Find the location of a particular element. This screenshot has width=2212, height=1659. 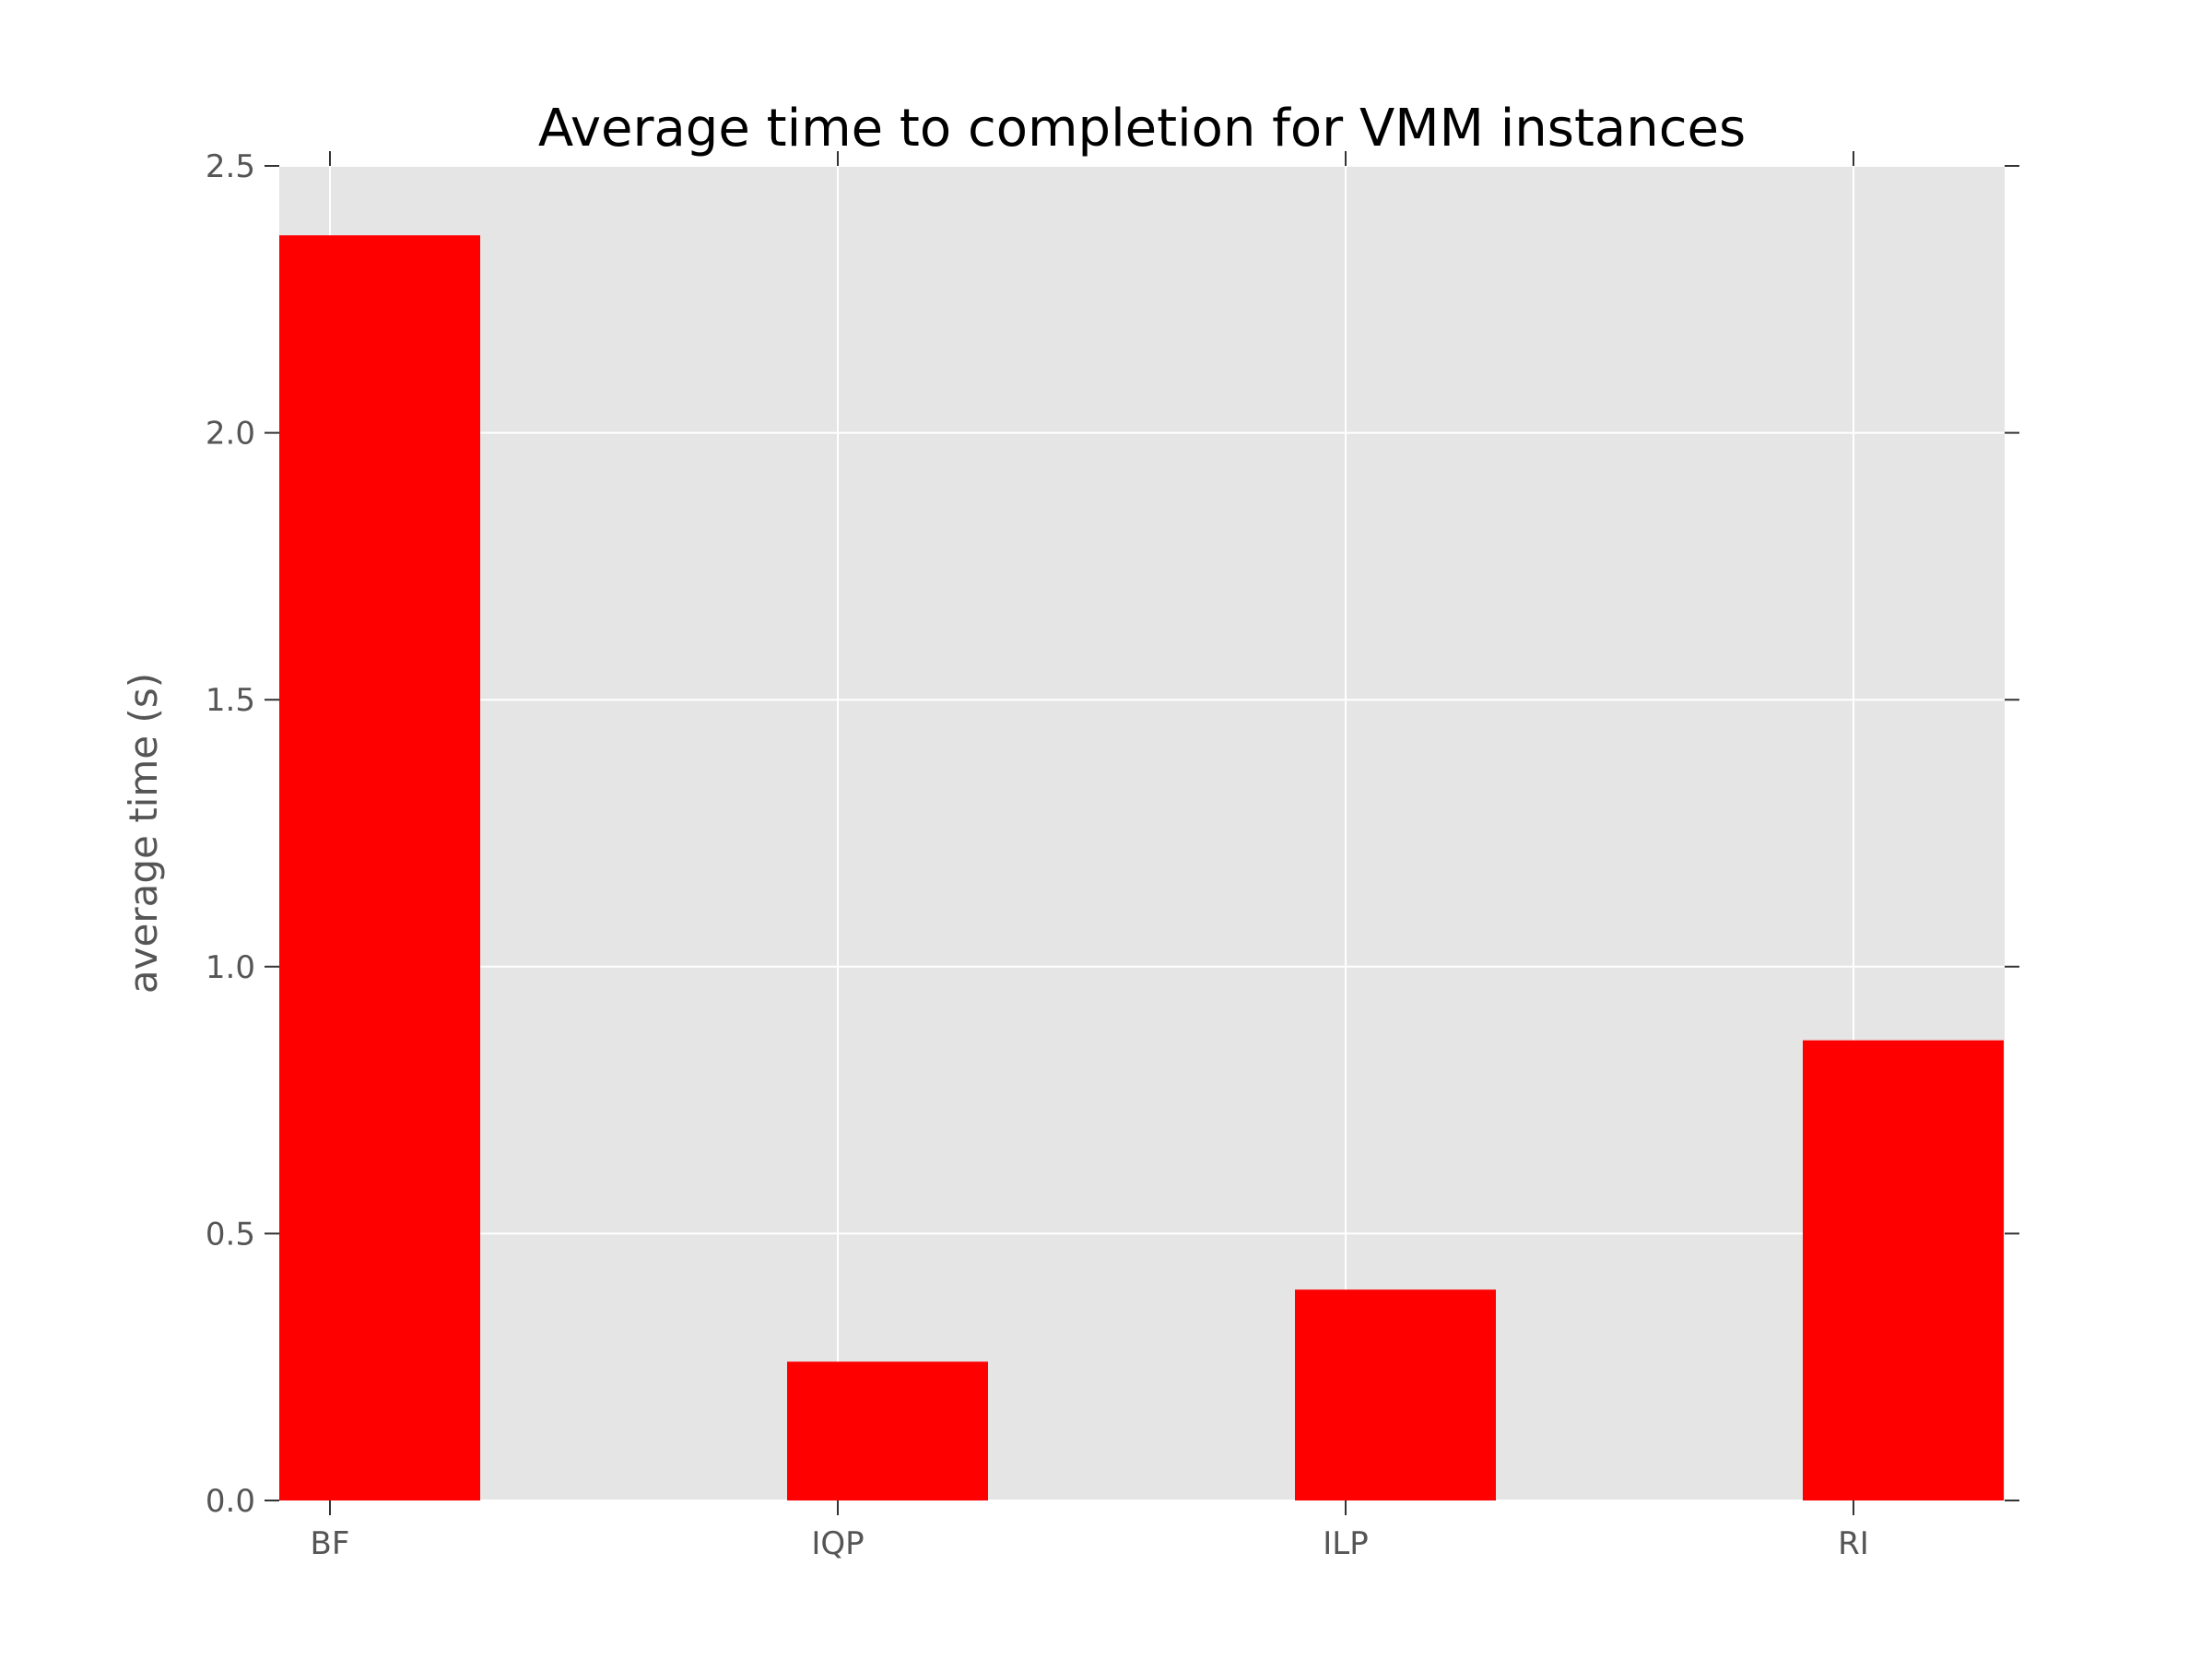

y-tick-label: 1.0 is located at coordinates (230, 967).